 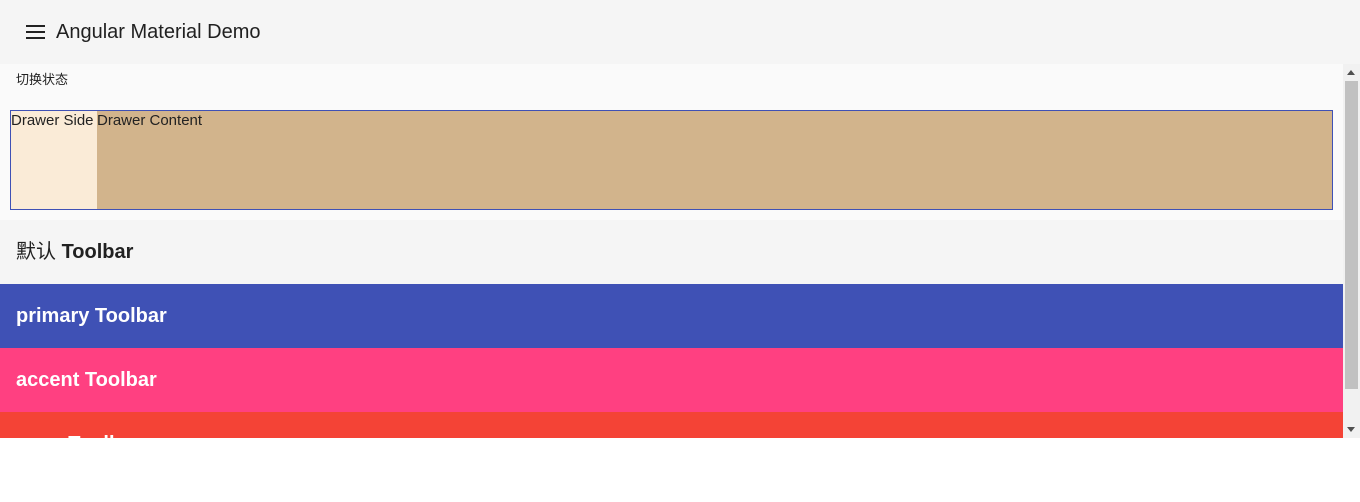 I want to click on scrollbar-thumb, so click(x=1351, y=235).